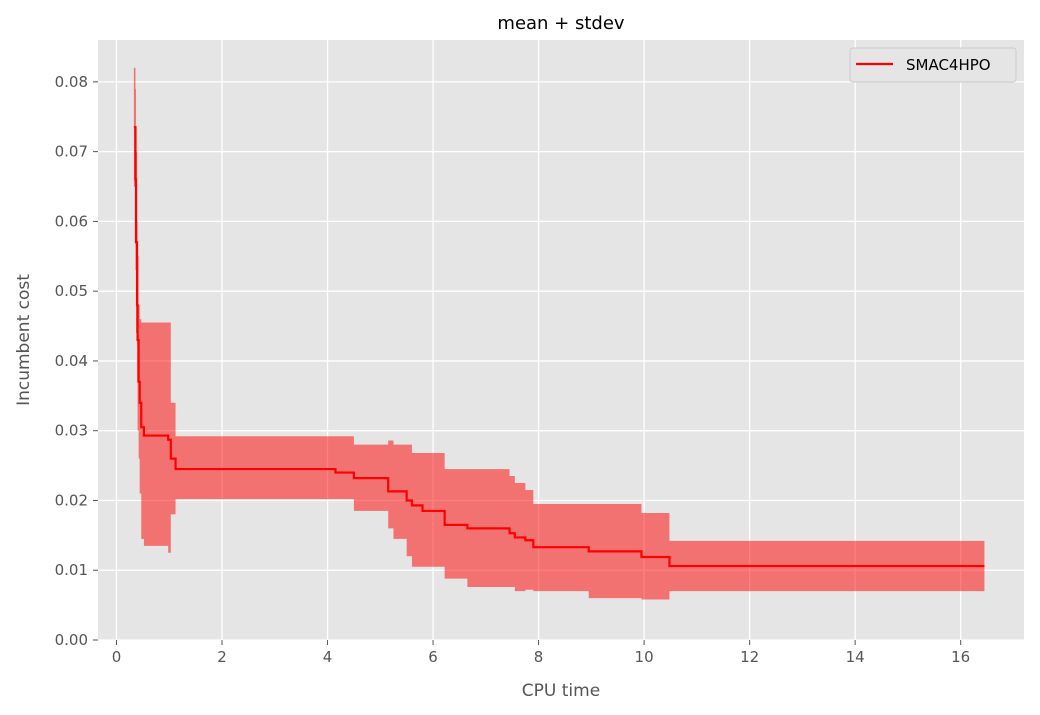 The width and height of the screenshot is (1040, 715). What do you see at coordinates (433, 657) in the screenshot?
I see `x-tick-label: 6` at bounding box center [433, 657].